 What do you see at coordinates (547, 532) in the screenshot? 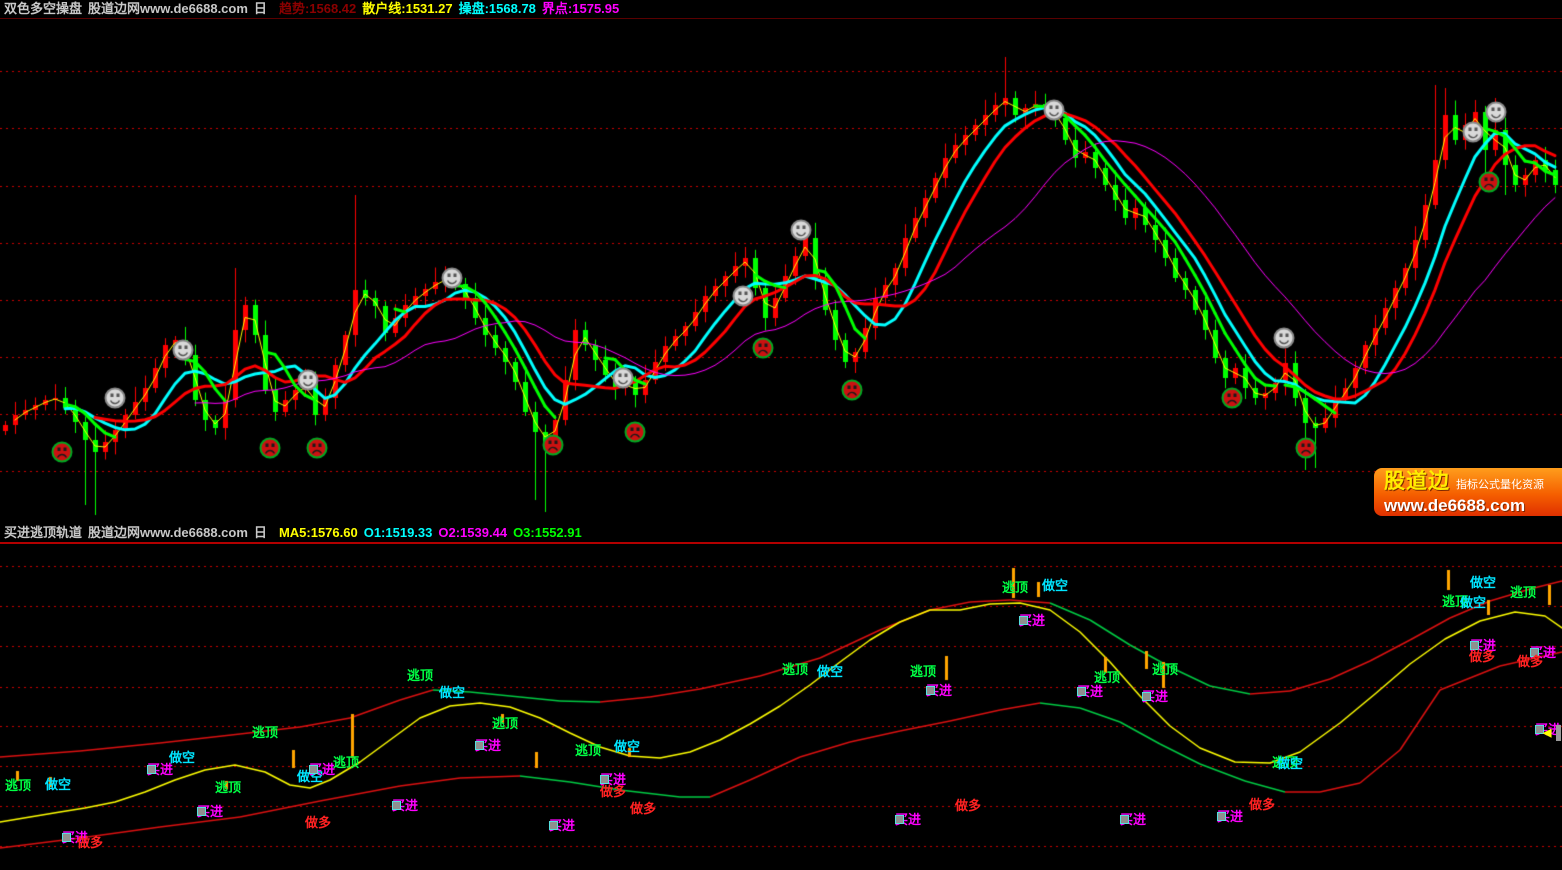
I see `indicator-value: O3:1552.91` at bounding box center [547, 532].